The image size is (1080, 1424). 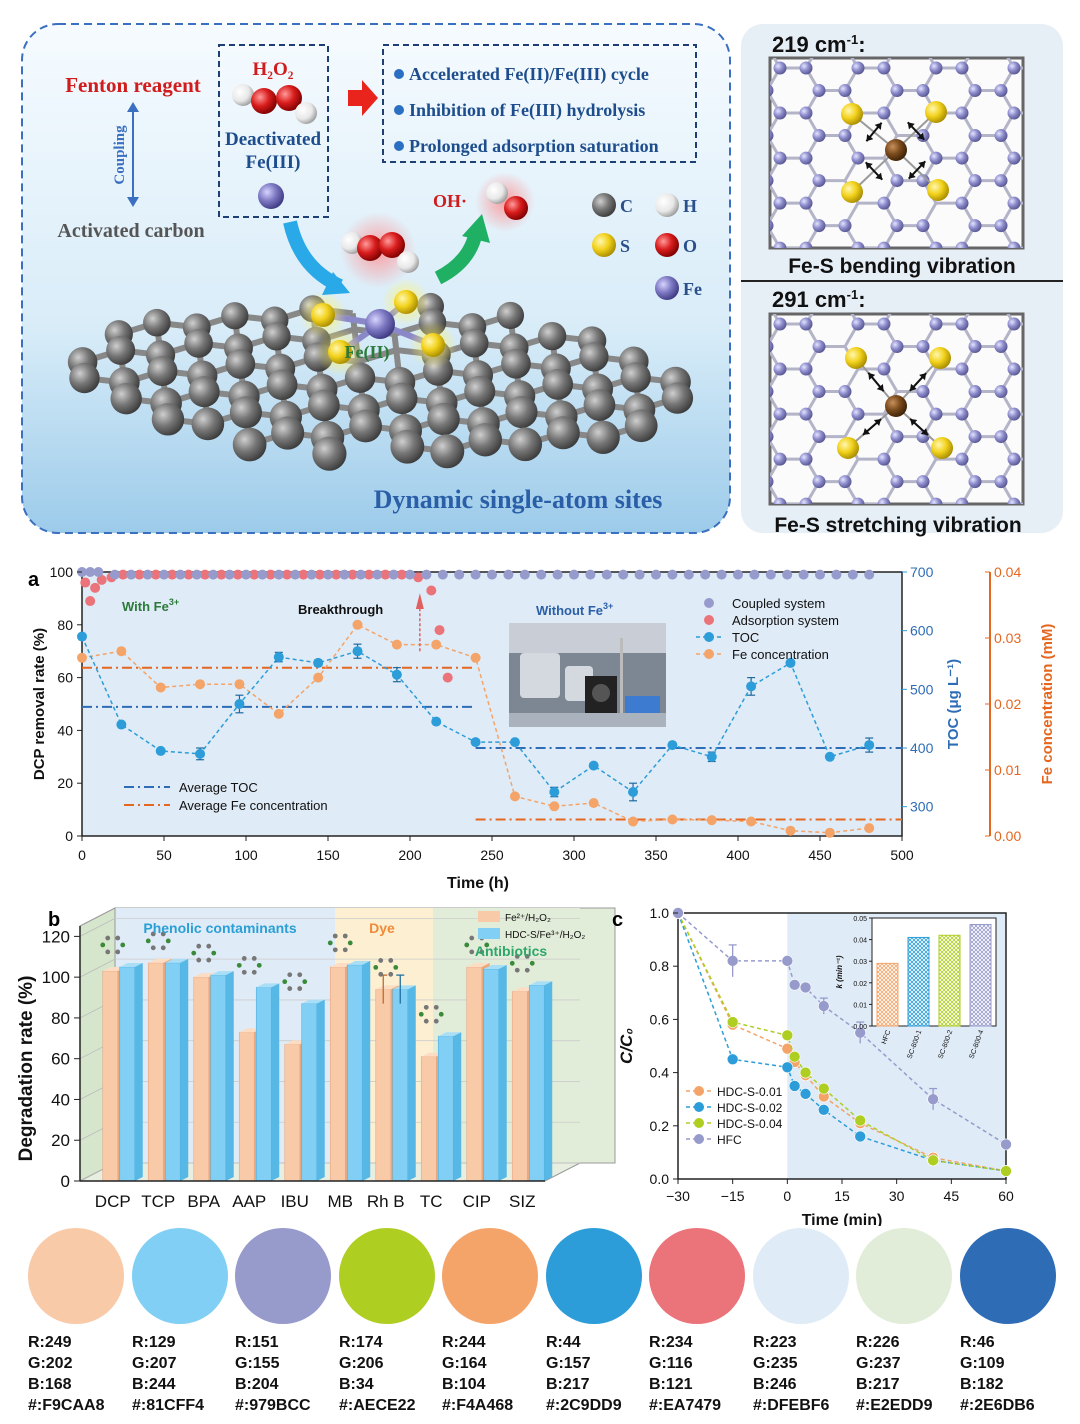 I want to click on stretching-lattice, so click(x=925, y=420).